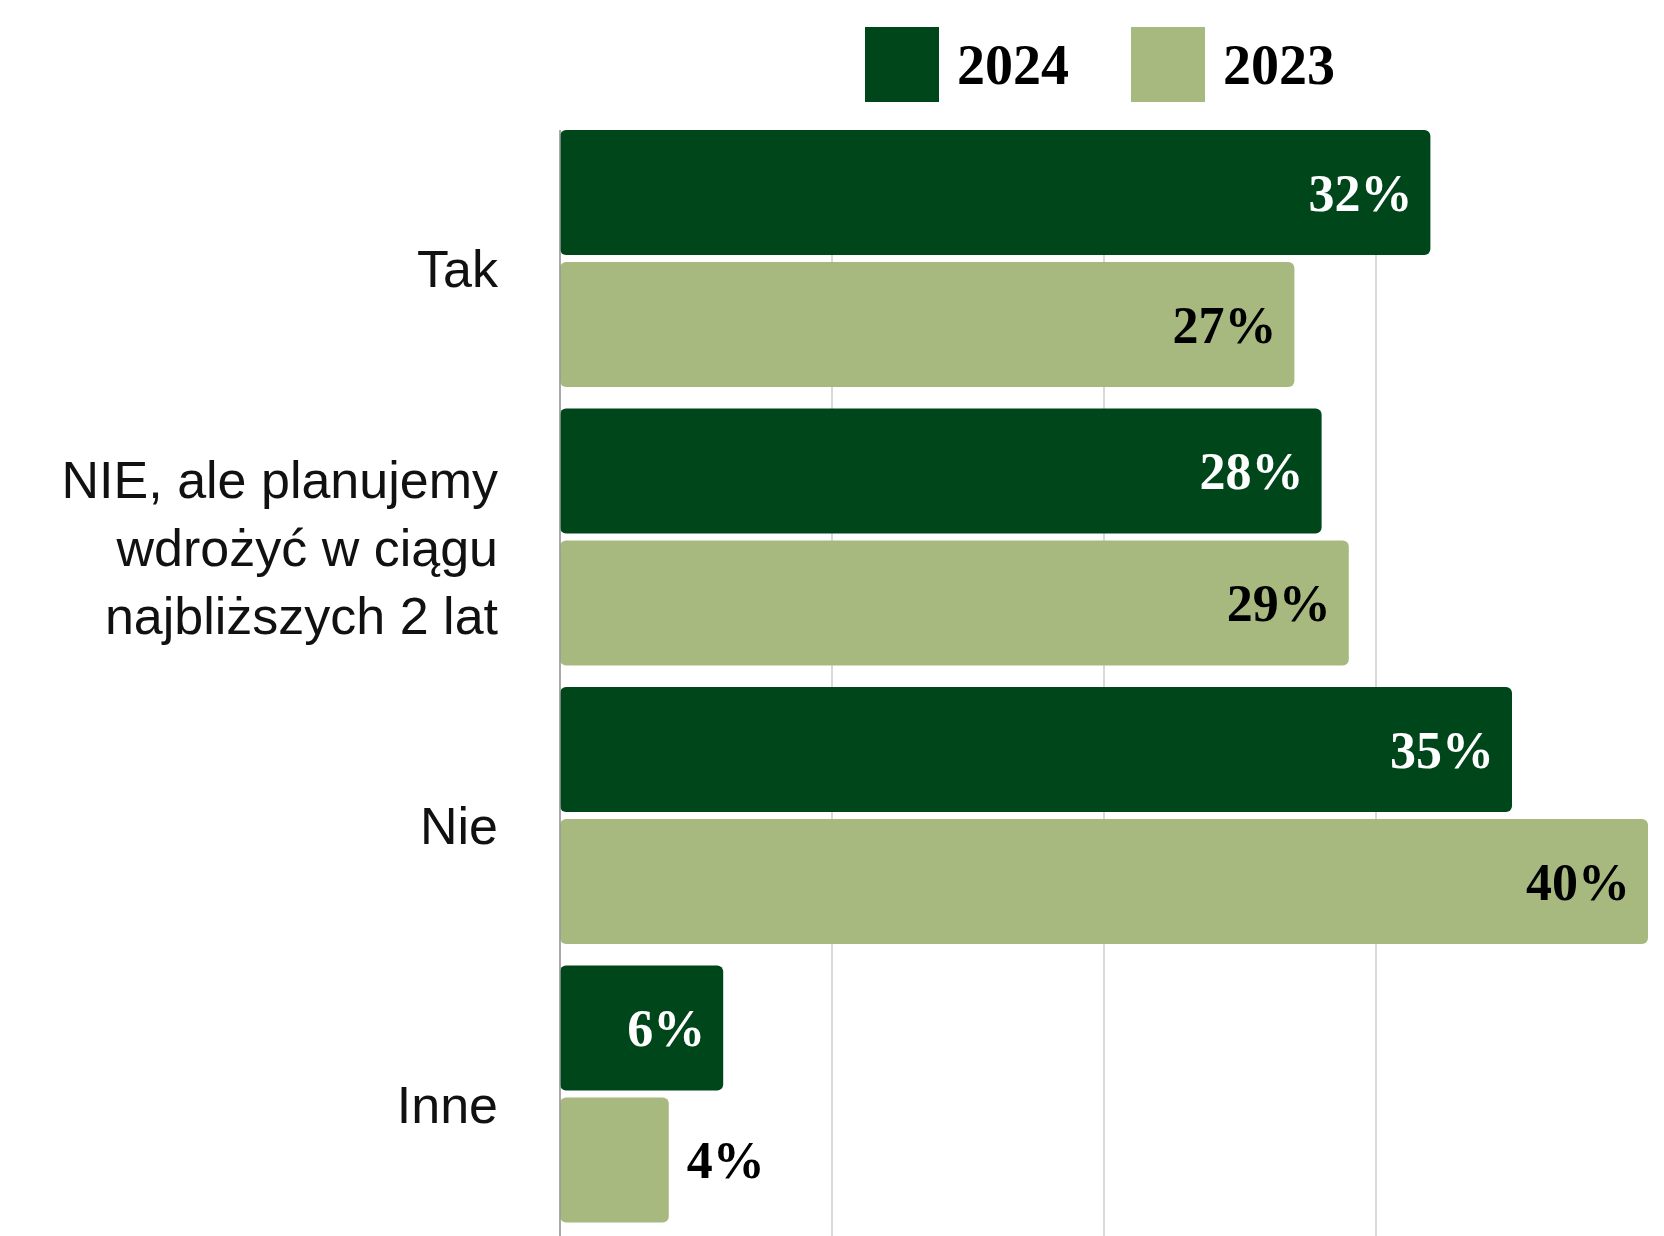  I want to click on data-label: 32%, so click(1360, 193).